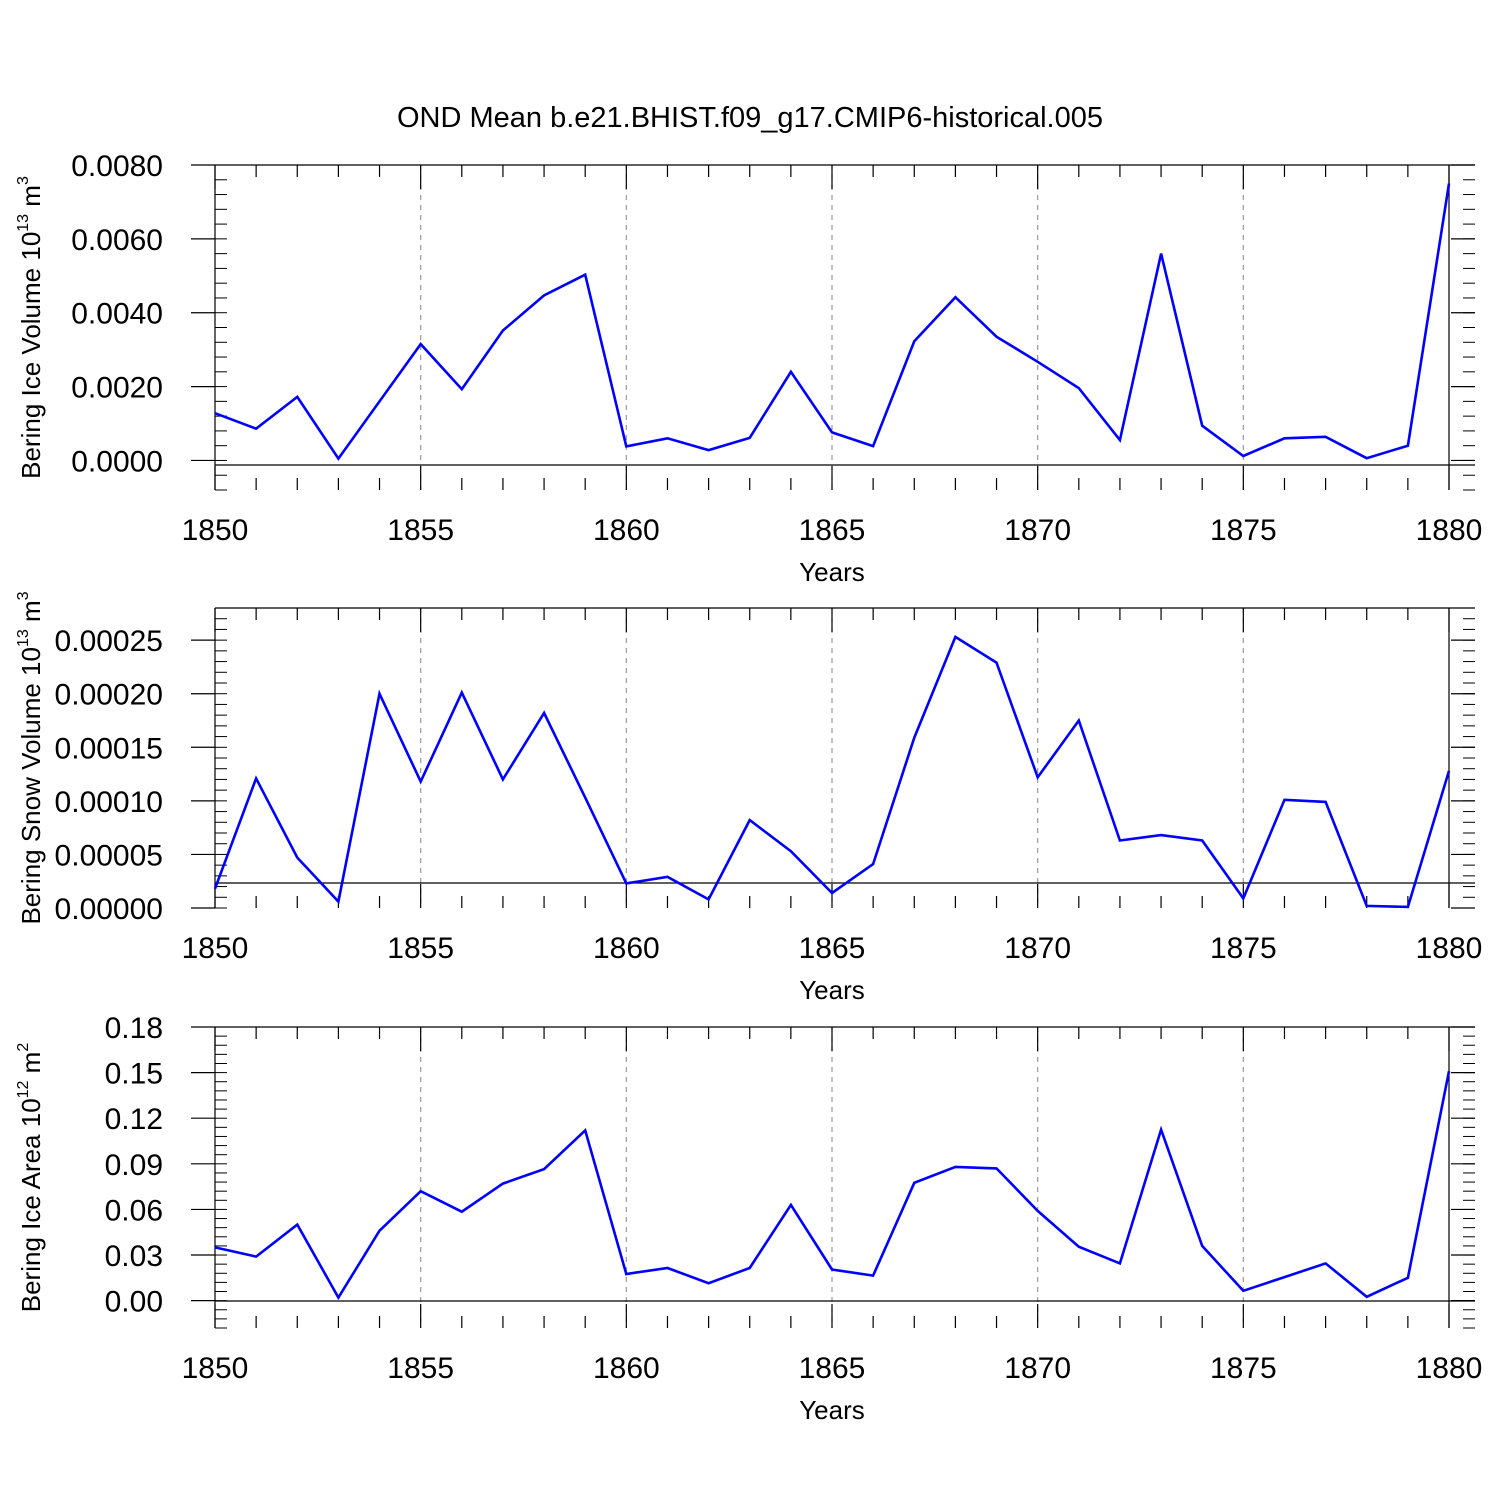  What do you see at coordinates (117, 240) in the screenshot?
I see `y-tick-label: 0.0060` at bounding box center [117, 240].